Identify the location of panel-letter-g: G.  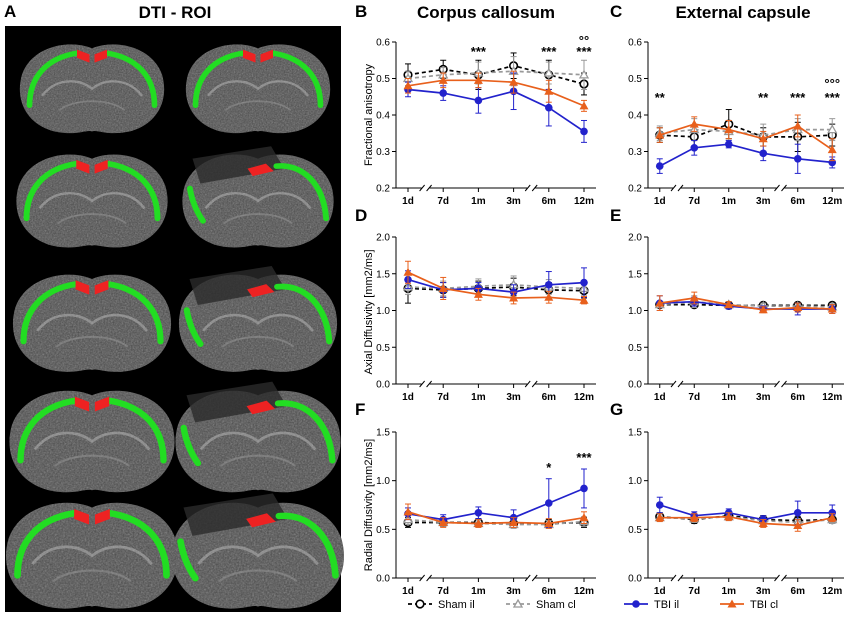
(616, 409).